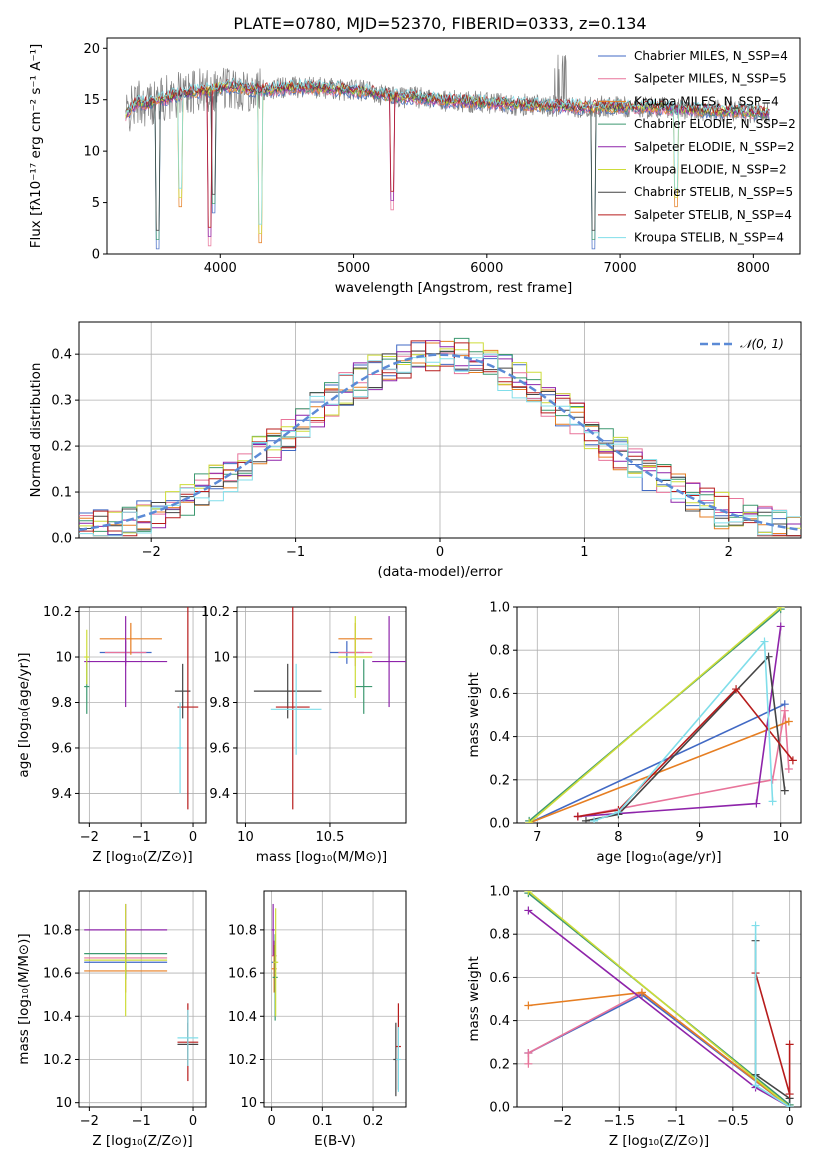 The height and width of the screenshot is (1170, 819). I want to click on x-tick-label: −2, so click(89, 837).